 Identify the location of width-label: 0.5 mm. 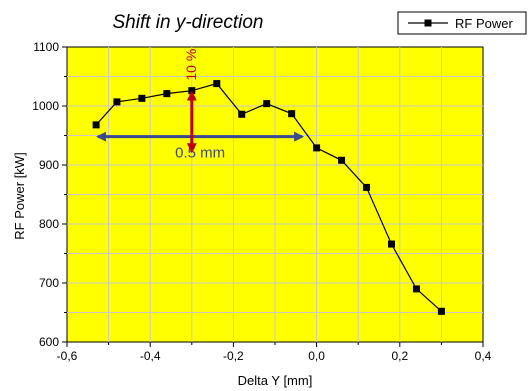
(200, 153).